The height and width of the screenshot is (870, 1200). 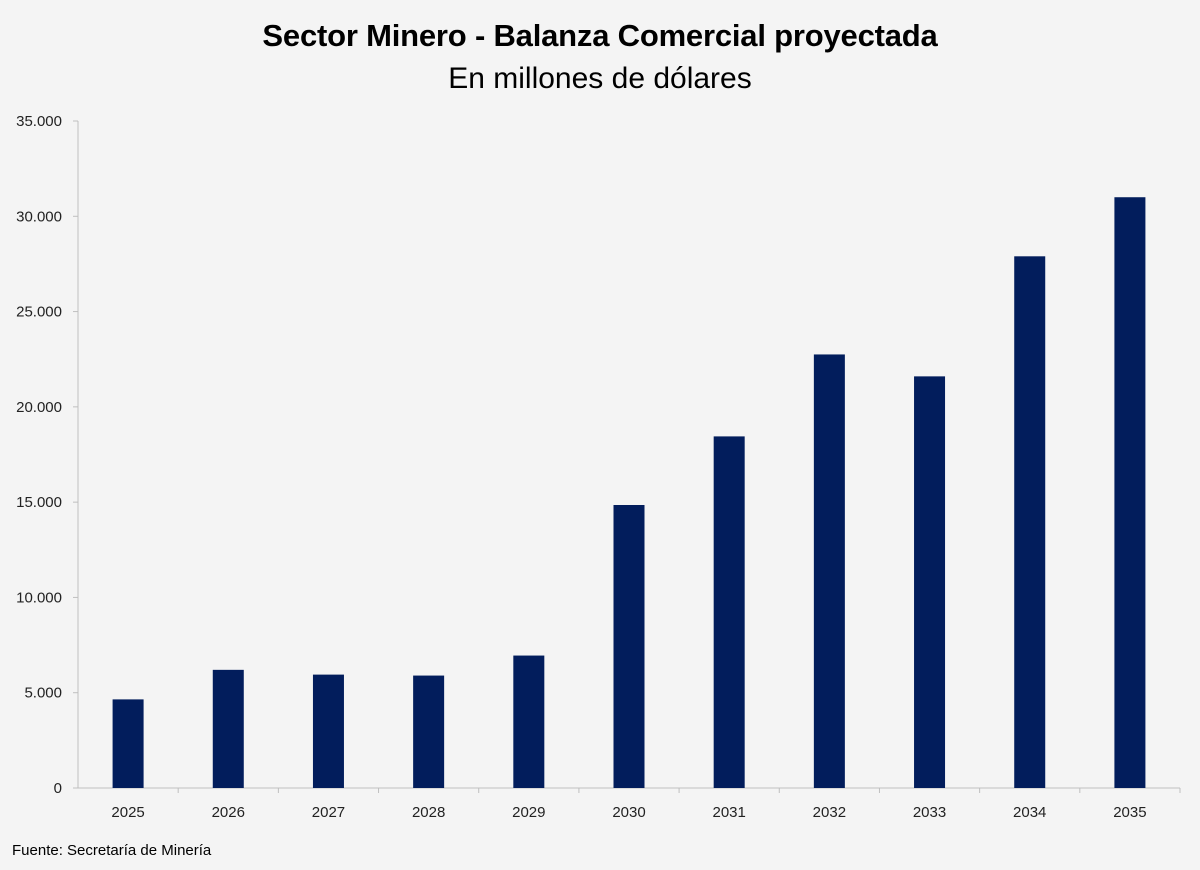 I want to click on bar-2029, so click(x=529, y=721).